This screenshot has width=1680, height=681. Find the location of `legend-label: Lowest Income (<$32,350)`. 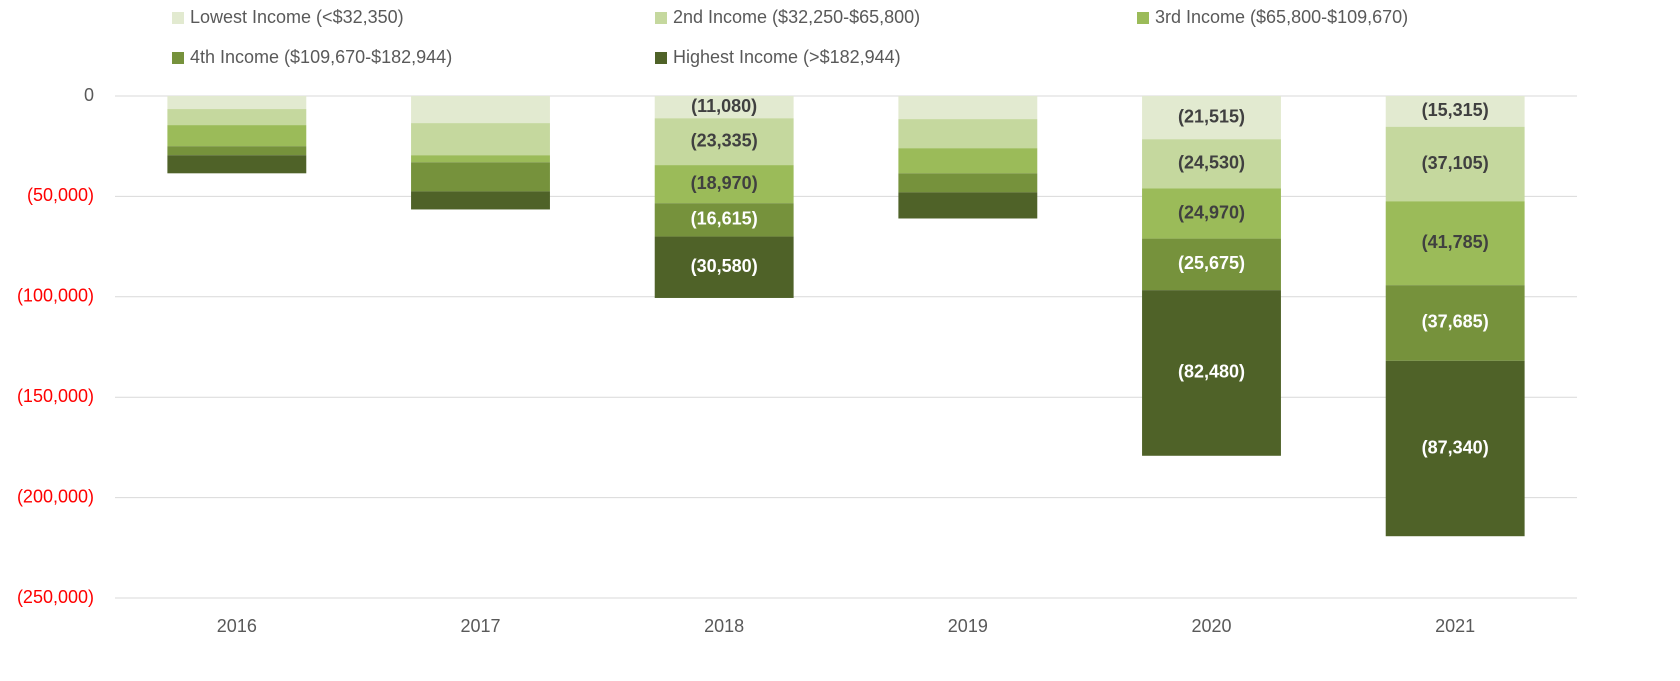

legend-label: Lowest Income (<$32,350) is located at coordinates (297, 17).